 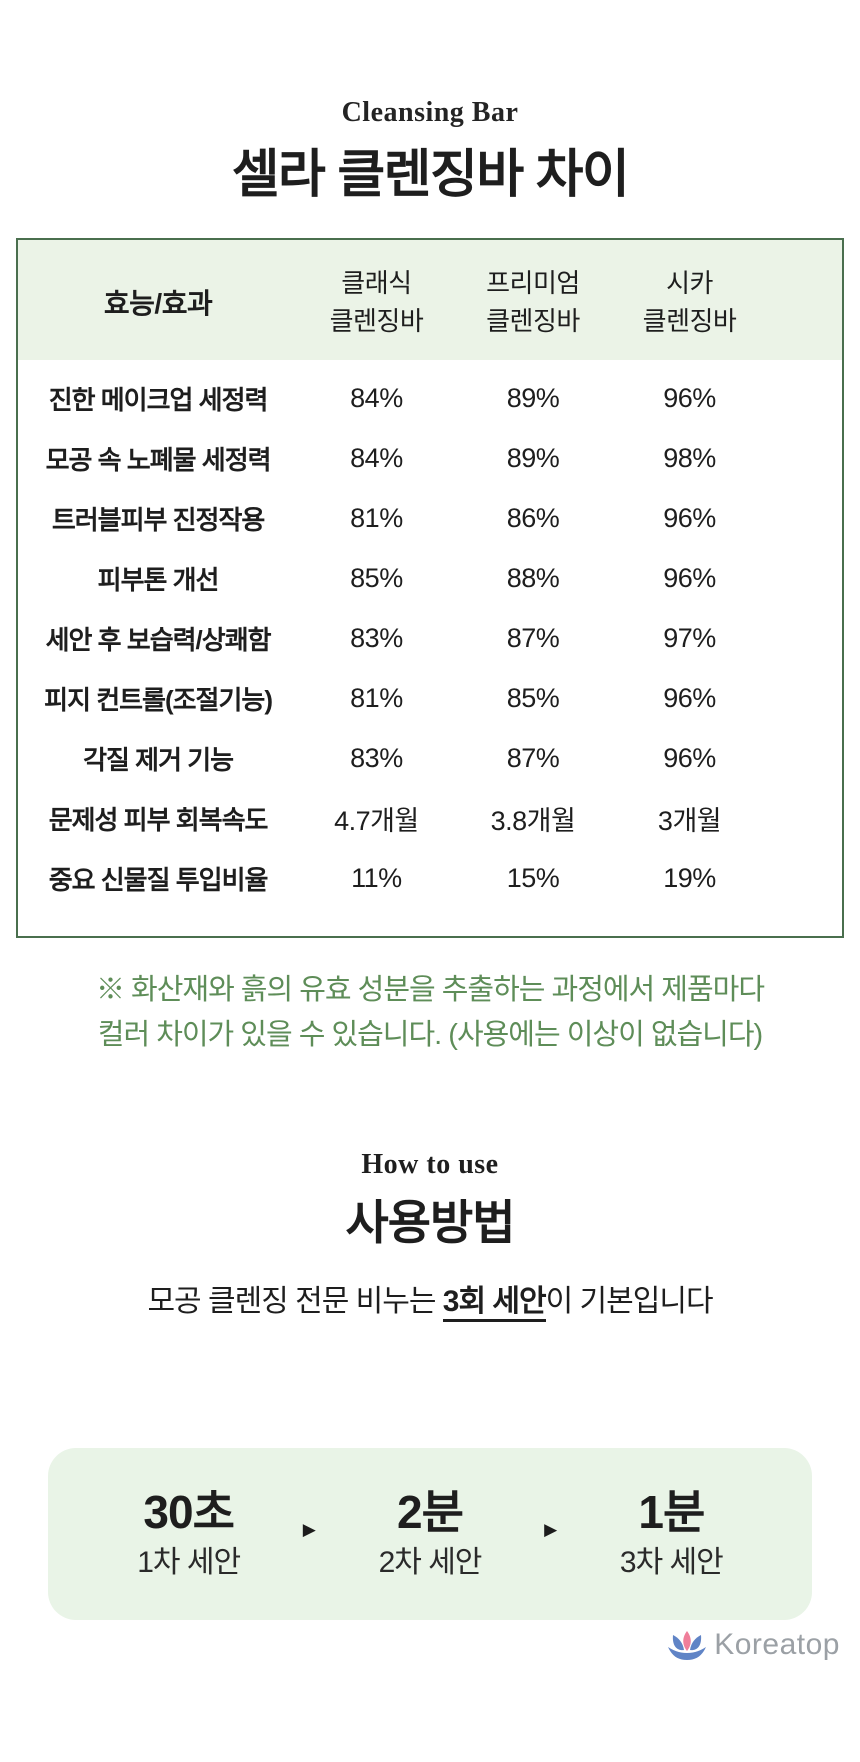 What do you see at coordinates (158, 399) in the screenshot?
I see `row-label: 진한 메이크업 세정력` at bounding box center [158, 399].